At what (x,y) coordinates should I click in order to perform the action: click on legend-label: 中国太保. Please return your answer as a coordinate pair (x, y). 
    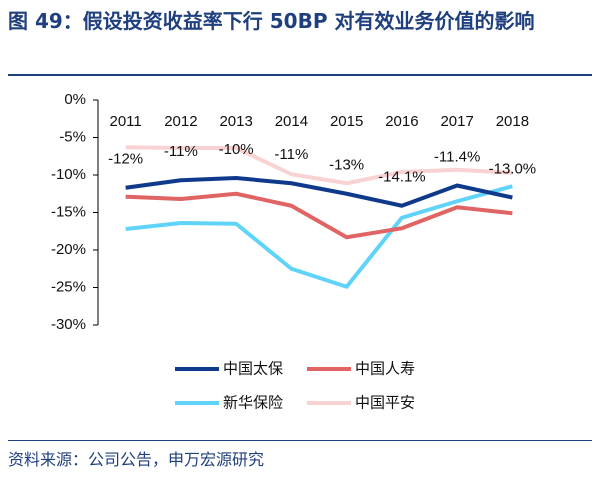
    Looking at the image, I should click on (253, 369).